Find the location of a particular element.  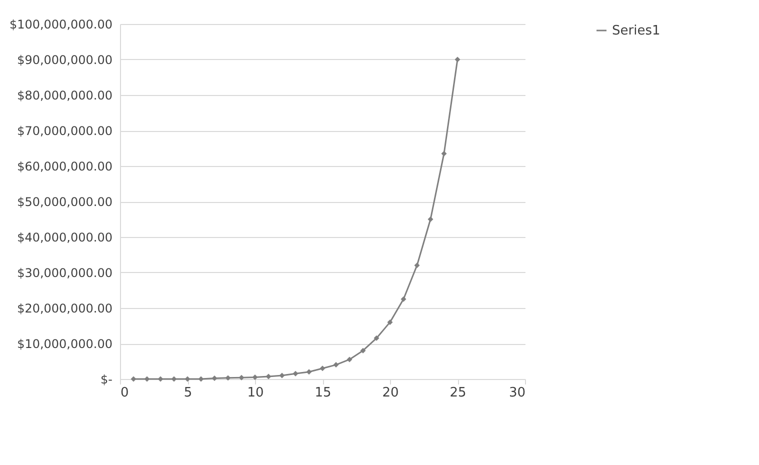

x-tick-label: 25 is located at coordinates (458, 393).